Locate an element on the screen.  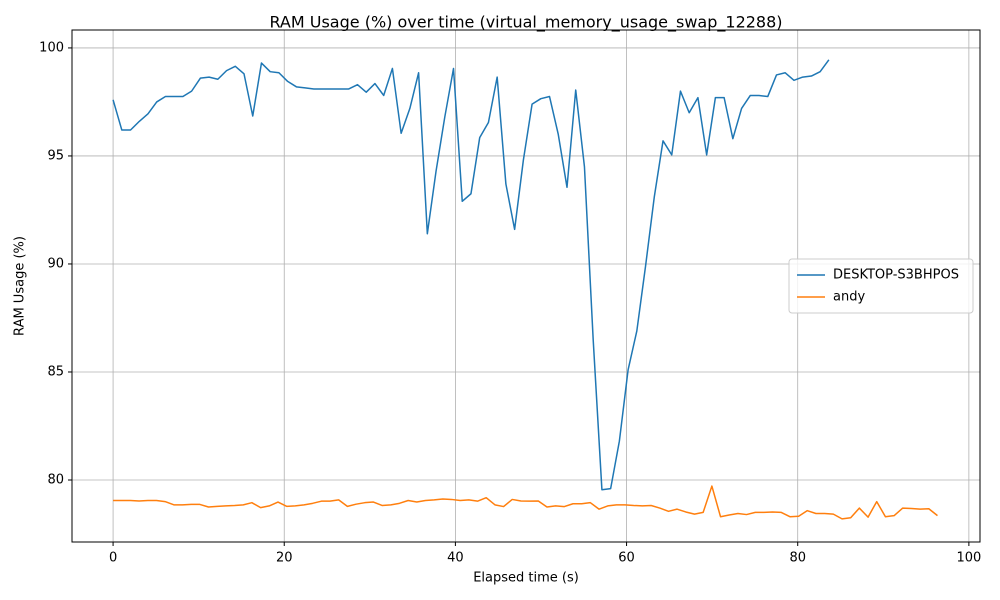
y-tick-label: 95 is located at coordinates (55, 155).